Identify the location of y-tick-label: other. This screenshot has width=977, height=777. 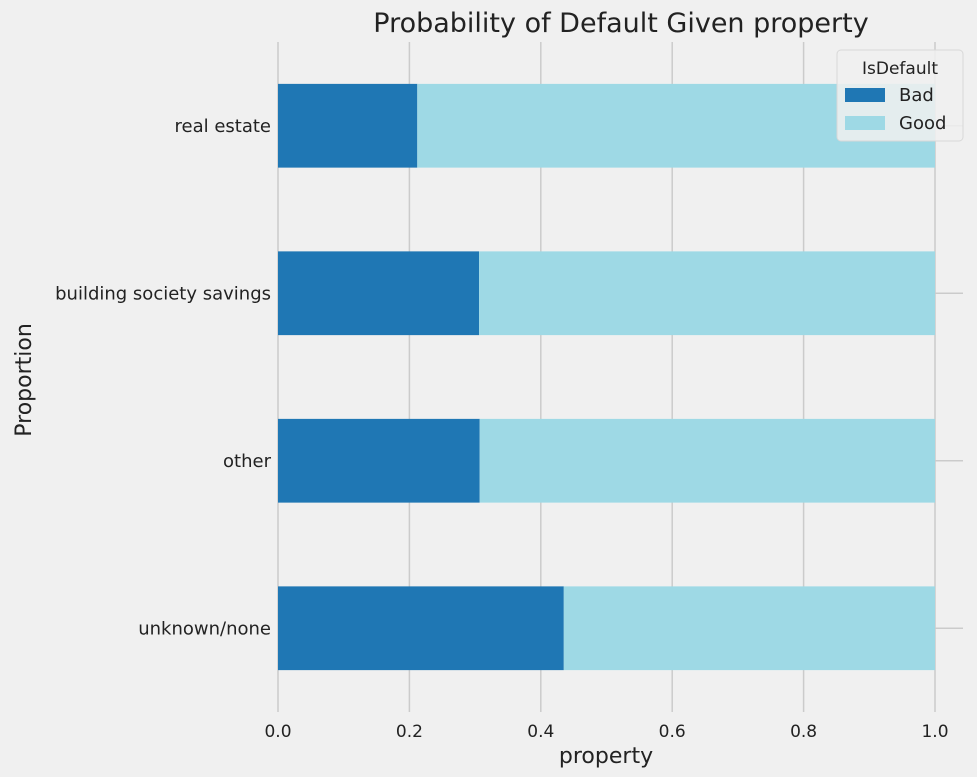
(247, 461).